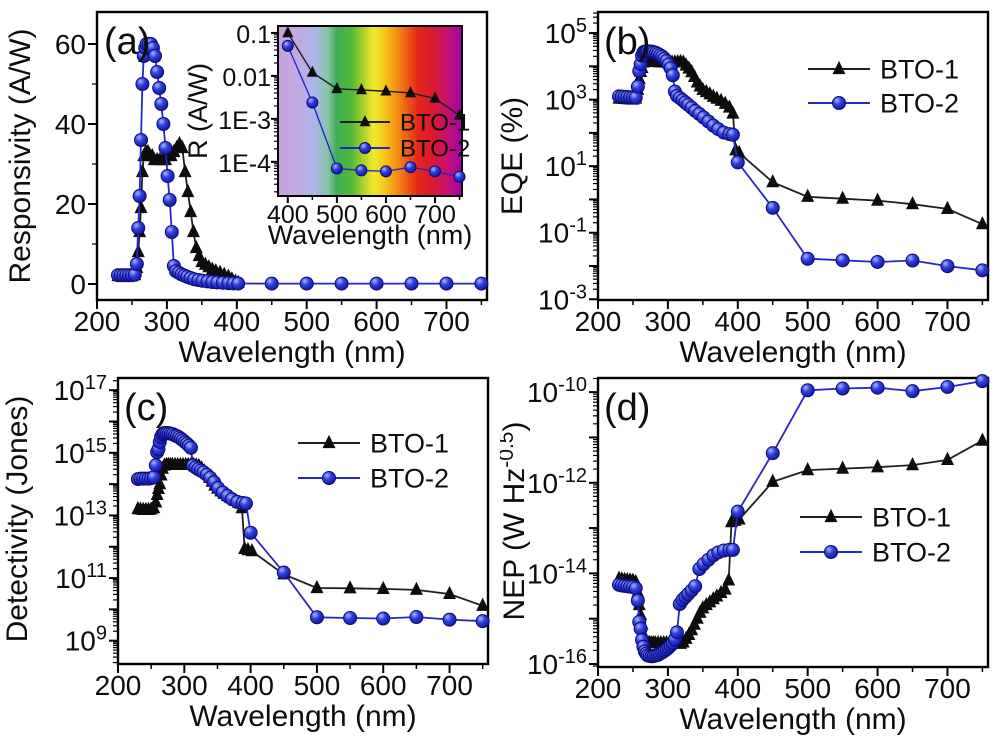 The height and width of the screenshot is (741, 1000). What do you see at coordinates (80, 514) in the screenshot?
I see `y-tick-label: 10¹³` at bounding box center [80, 514].